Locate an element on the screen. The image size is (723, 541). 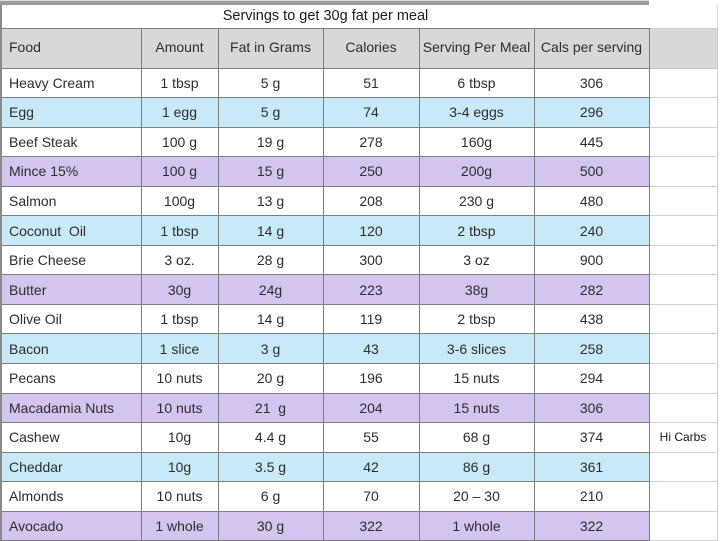
cals-per-serving-cell: 438 is located at coordinates (591, 319).